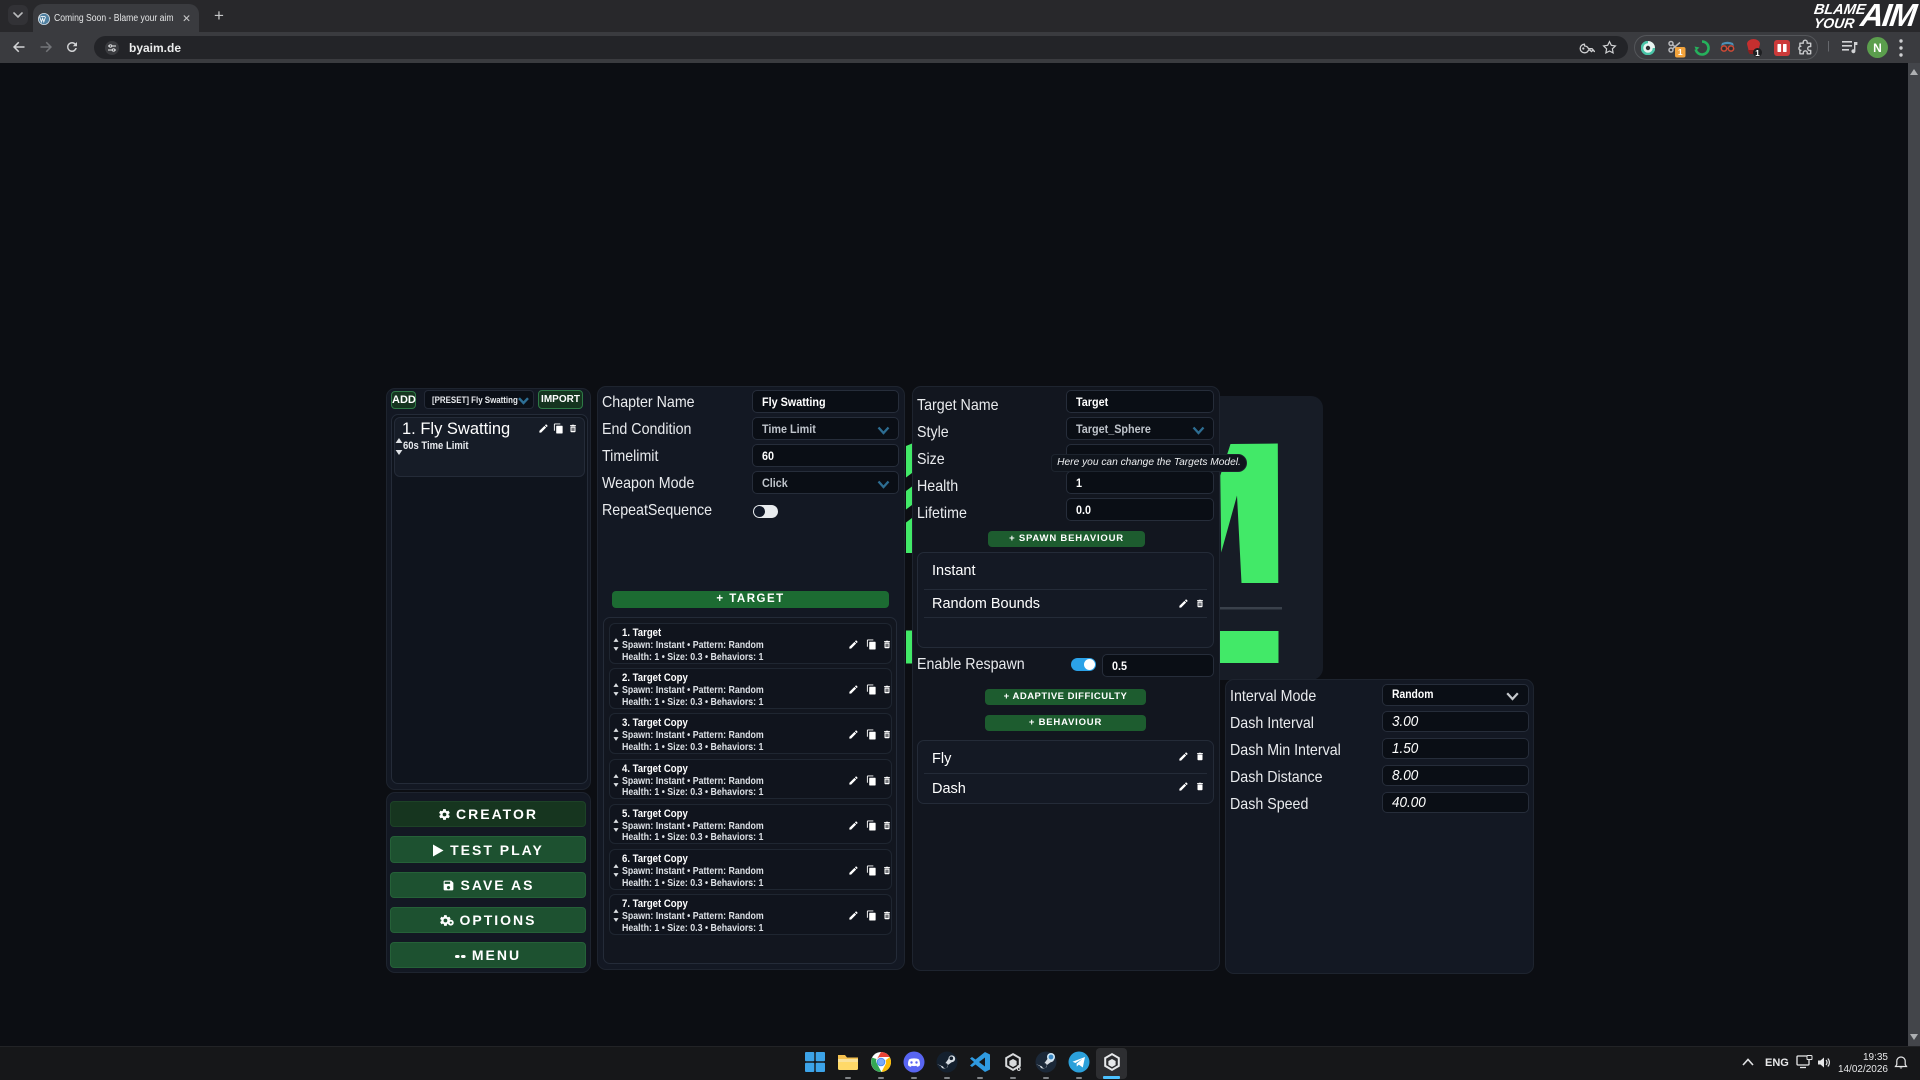 The width and height of the screenshot is (1920, 1080). Describe the element at coordinates (1877, 48) in the screenshot. I see `svg-text: N` at that location.